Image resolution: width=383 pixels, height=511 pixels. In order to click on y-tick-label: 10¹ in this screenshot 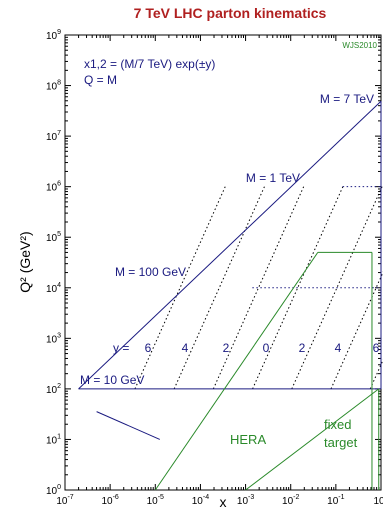, I will do `click(53, 439)`.